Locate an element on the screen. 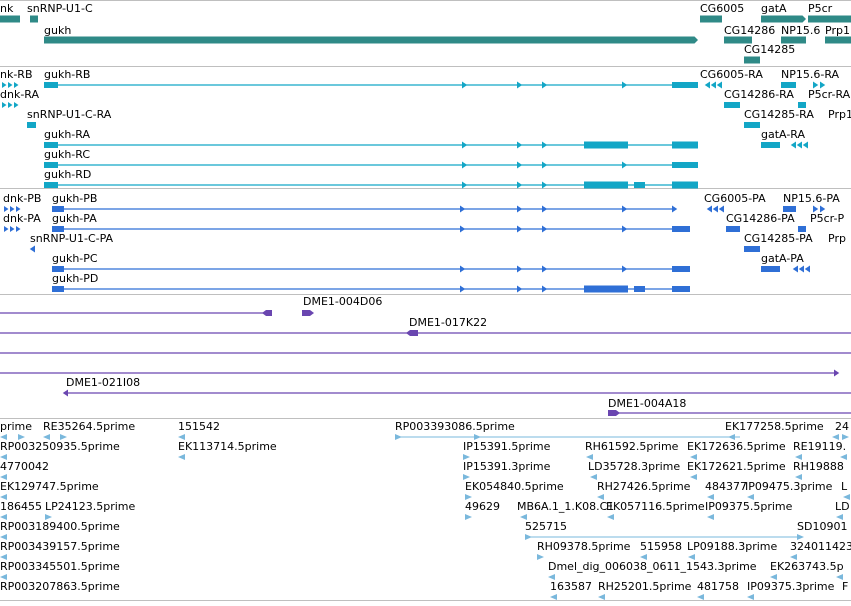  gene-cg14286 is located at coordinates (738, 40).